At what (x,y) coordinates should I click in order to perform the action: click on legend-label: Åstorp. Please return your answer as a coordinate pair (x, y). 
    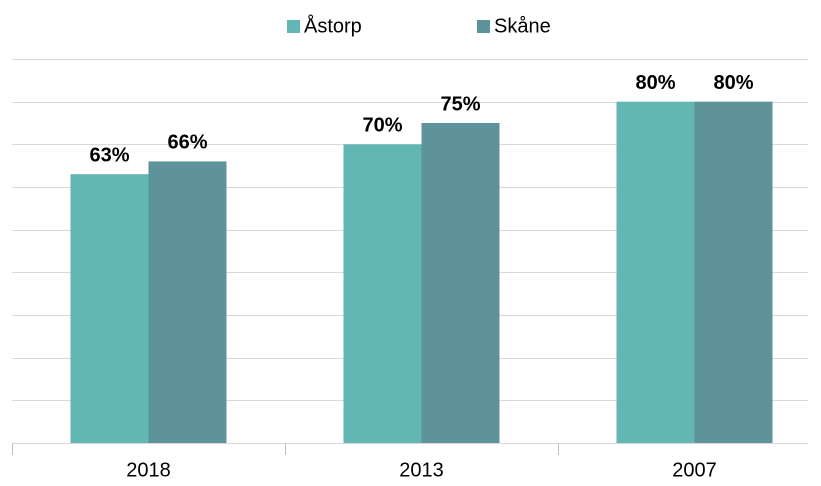
    Looking at the image, I should click on (333, 25).